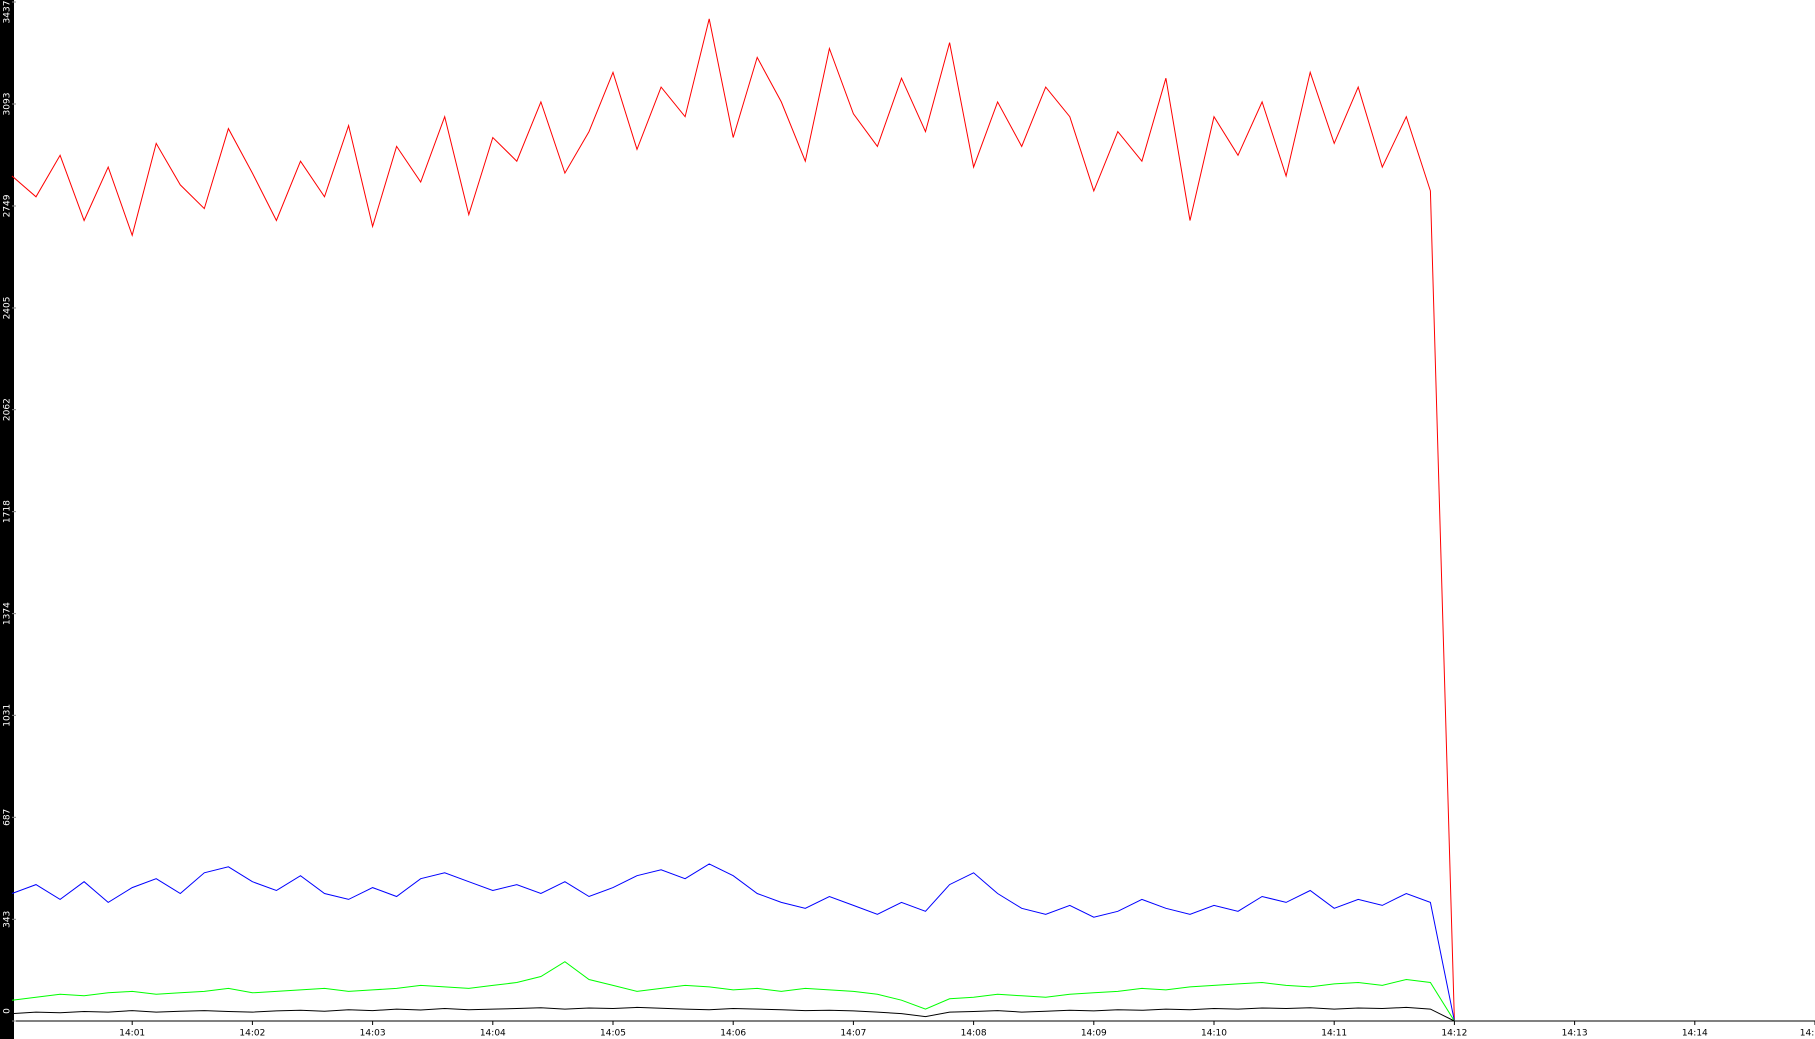  What do you see at coordinates (613, 1034) in the screenshot?
I see `x-tick-label: 14:05` at bounding box center [613, 1034].